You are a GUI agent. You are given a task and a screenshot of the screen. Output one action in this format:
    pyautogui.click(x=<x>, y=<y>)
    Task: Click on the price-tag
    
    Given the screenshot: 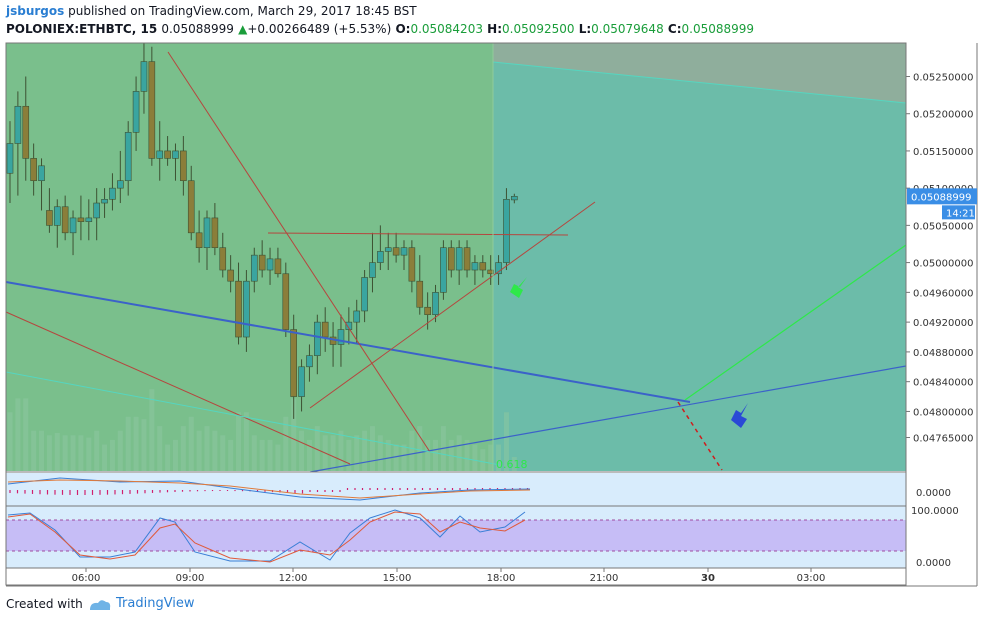 What is the action you would take?
    pyautogui.click(x=942, y=196)
    